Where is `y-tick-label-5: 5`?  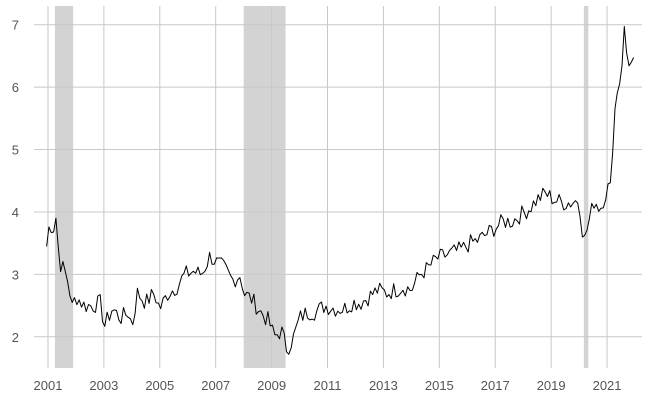
y-tick-label-5: 5 is located at coordinates (15, 150).